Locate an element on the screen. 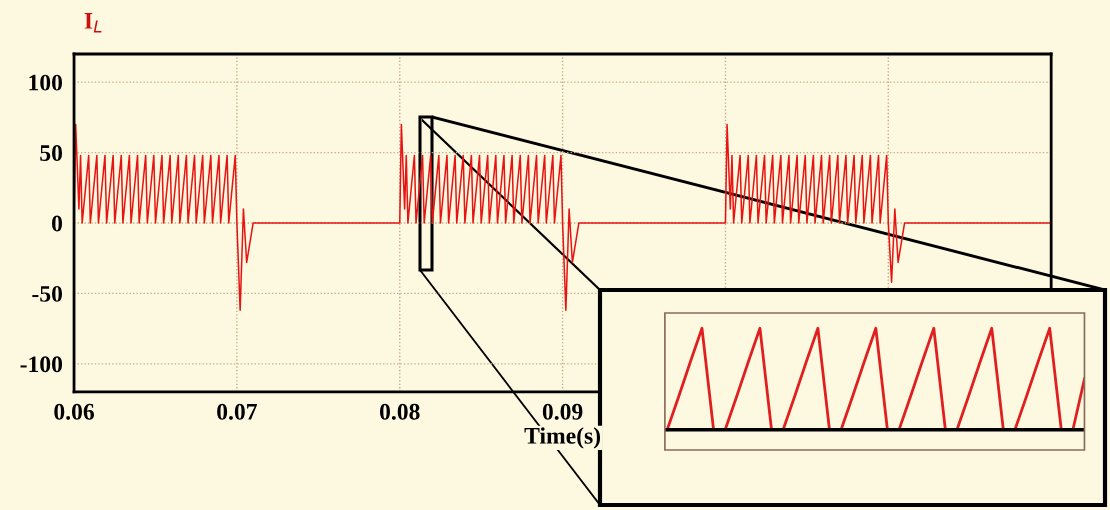 Image resolution: width=1110 pixels, height=510 pixels. y-tick-label: -50 is located at coordinates (47, 293).